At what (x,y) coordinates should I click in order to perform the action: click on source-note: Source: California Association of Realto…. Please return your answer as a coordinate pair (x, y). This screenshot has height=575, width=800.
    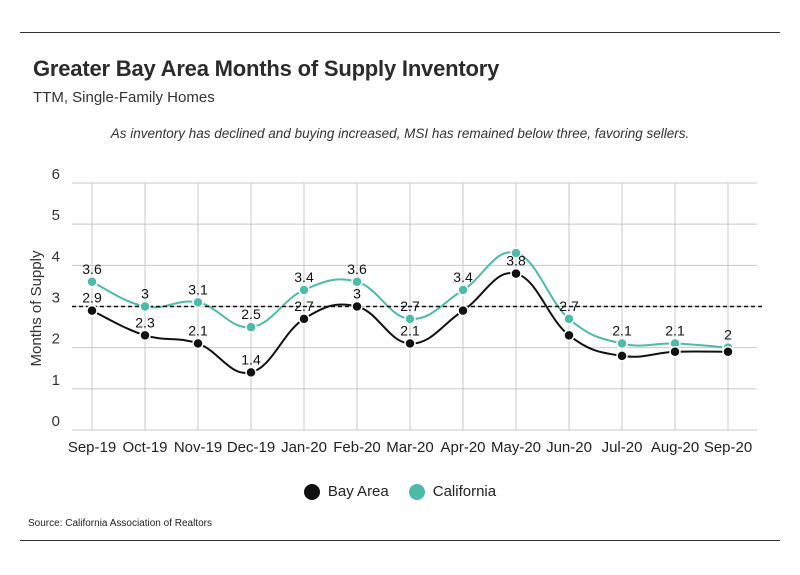
    Looking at the image, I should click on (120, 523).